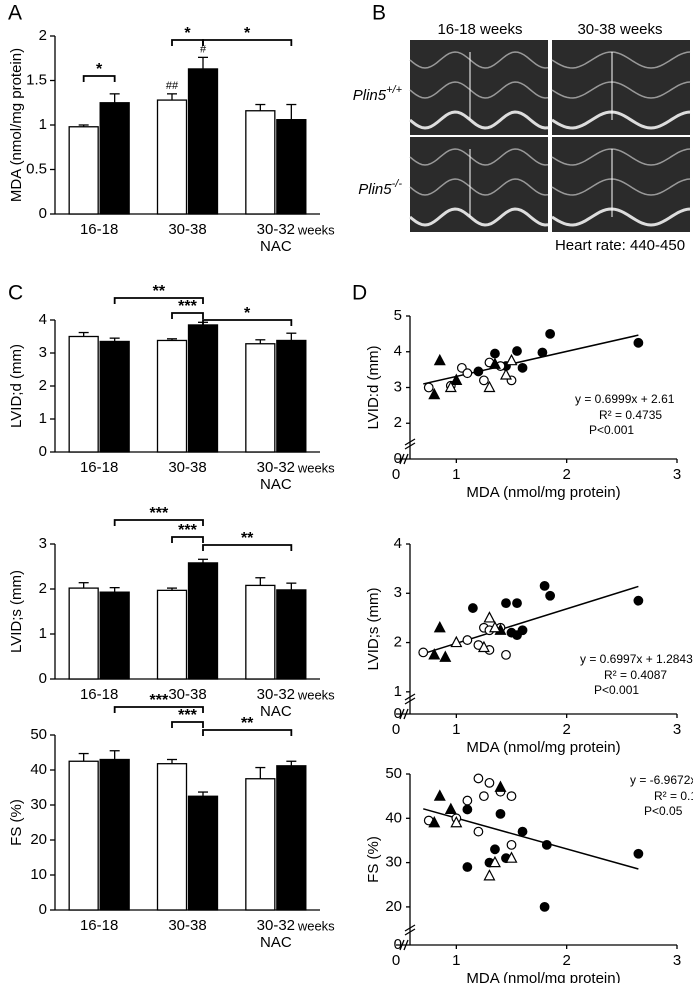 This screenshot has width=693, height=983. I want to click on y-axis-label: LVID:d (mm), so click(373, 388).